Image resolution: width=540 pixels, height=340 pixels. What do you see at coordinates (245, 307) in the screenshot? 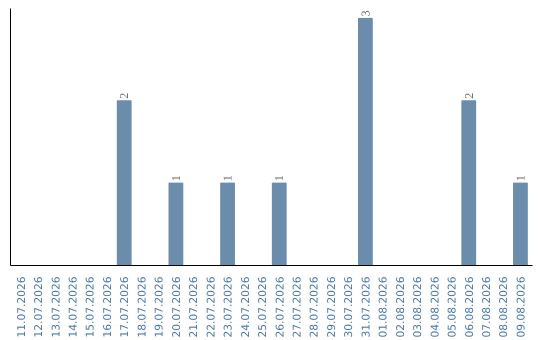
I see `x-tick-label: 24.07.2026` at bounding box center [245, 307].